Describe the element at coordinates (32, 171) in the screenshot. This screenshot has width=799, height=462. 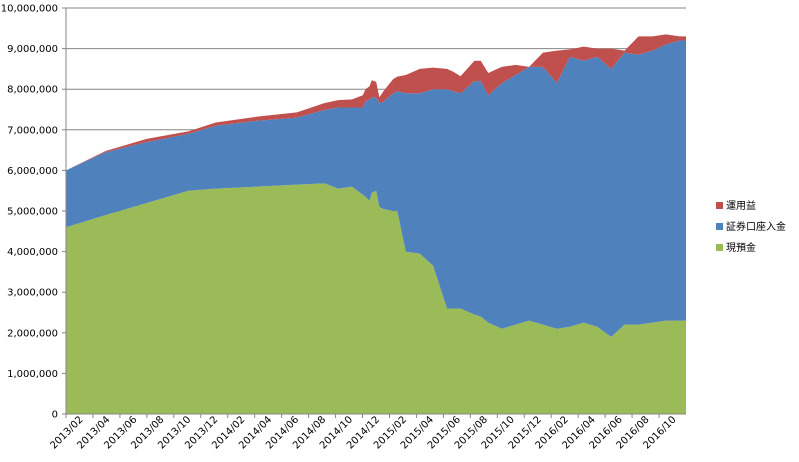
I see `y-tick-label: 6,000,000` at that location.